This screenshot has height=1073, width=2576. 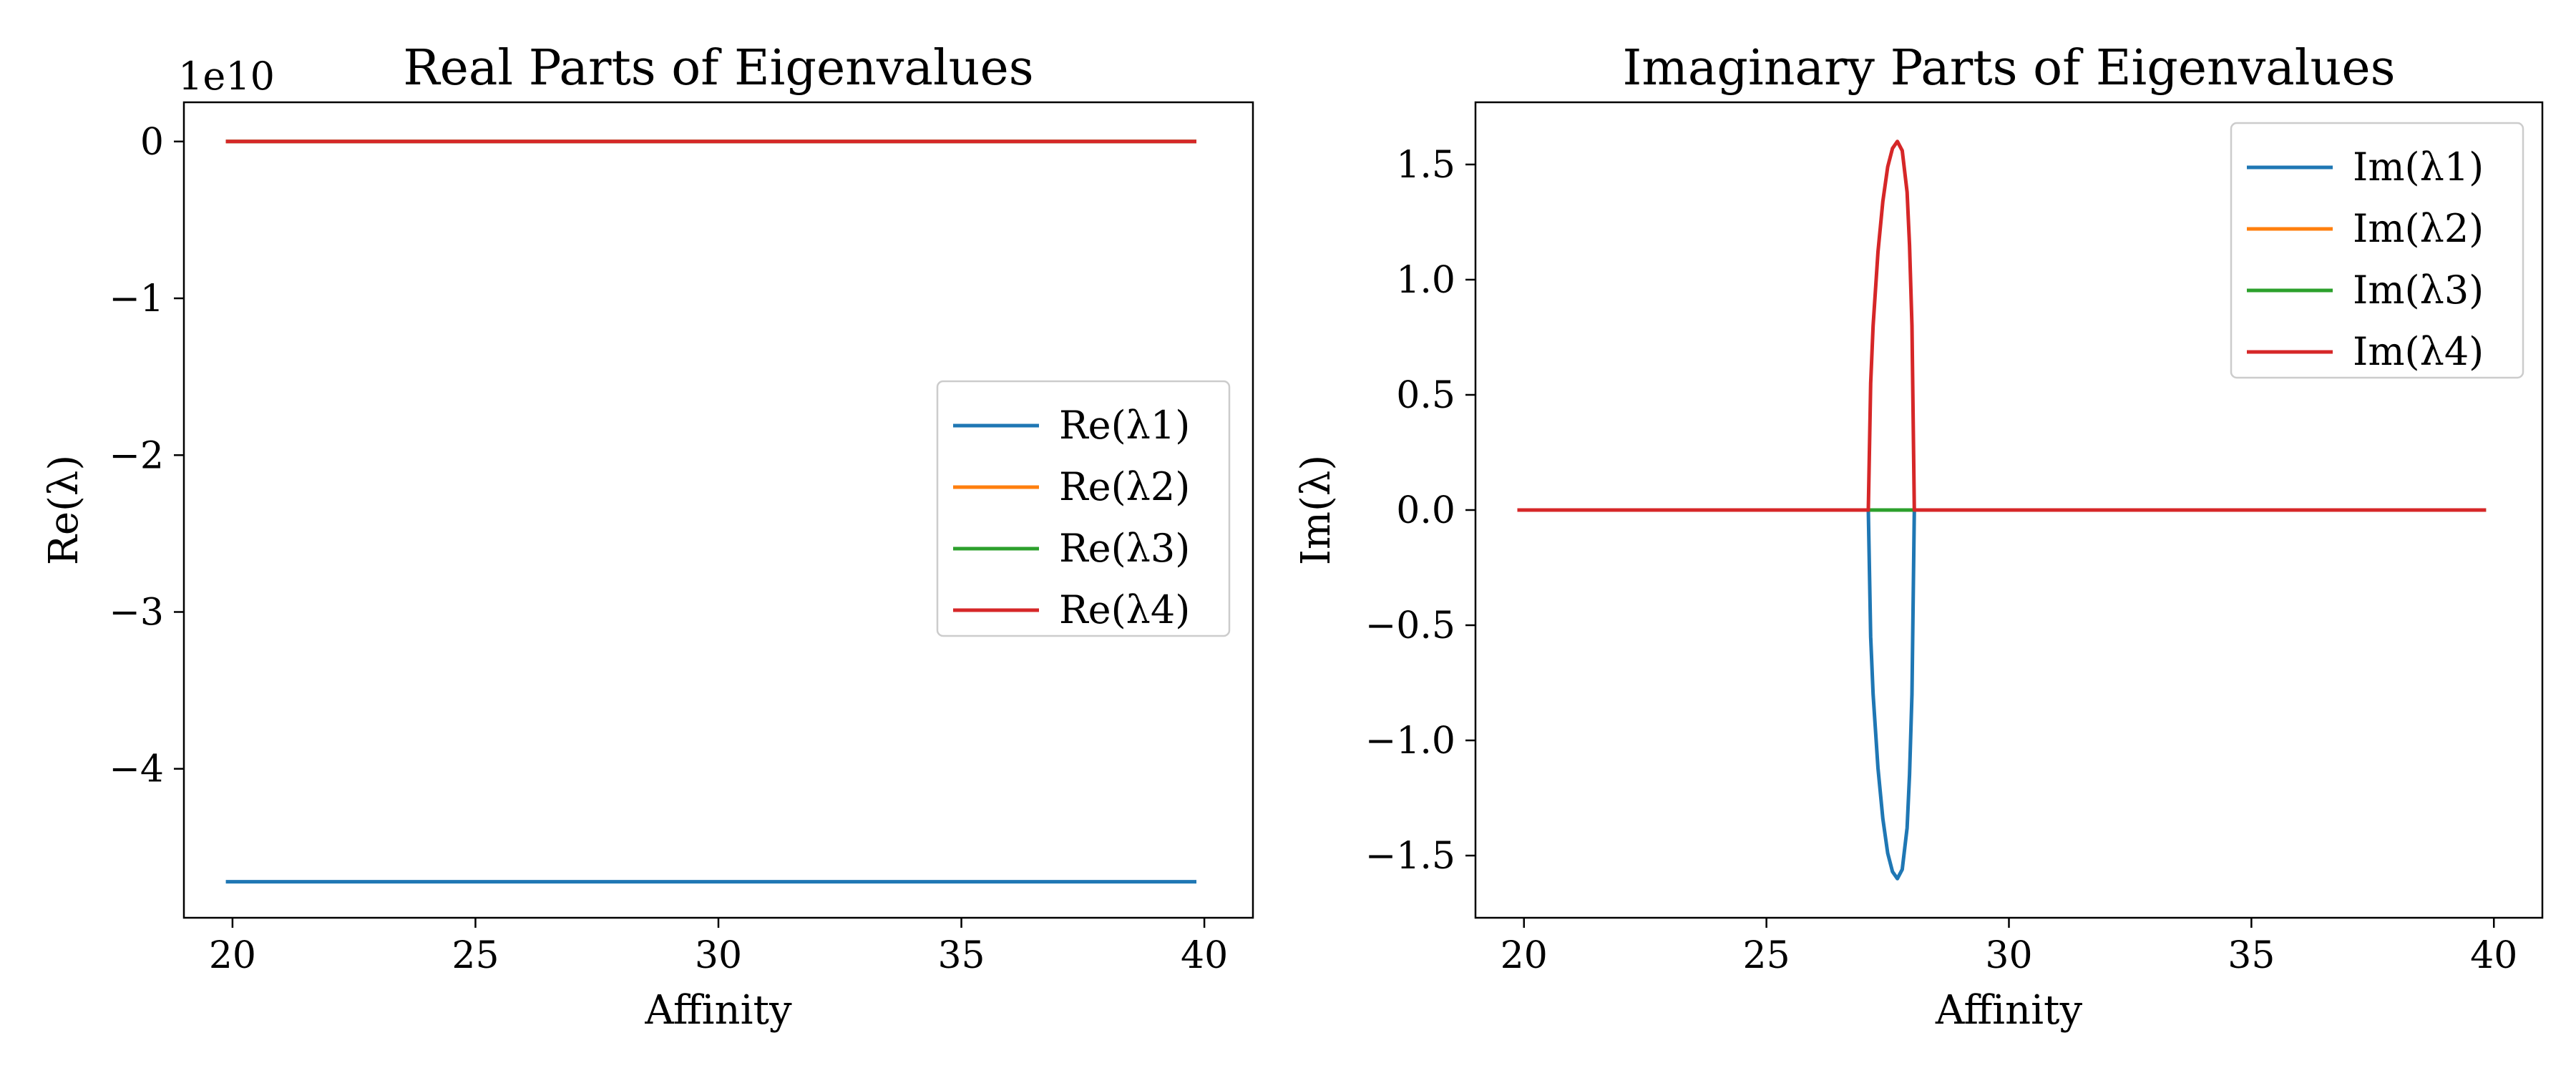 What do you see at coordinates (136, 456) in the screenshot?
I see `y-tick-label: −2` at bounding box center [136, 456].